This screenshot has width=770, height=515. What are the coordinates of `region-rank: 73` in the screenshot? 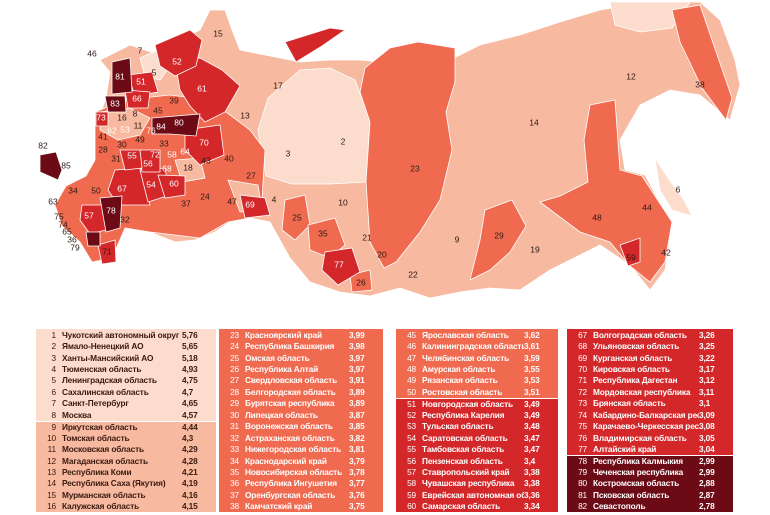 It's located at (582, 403).